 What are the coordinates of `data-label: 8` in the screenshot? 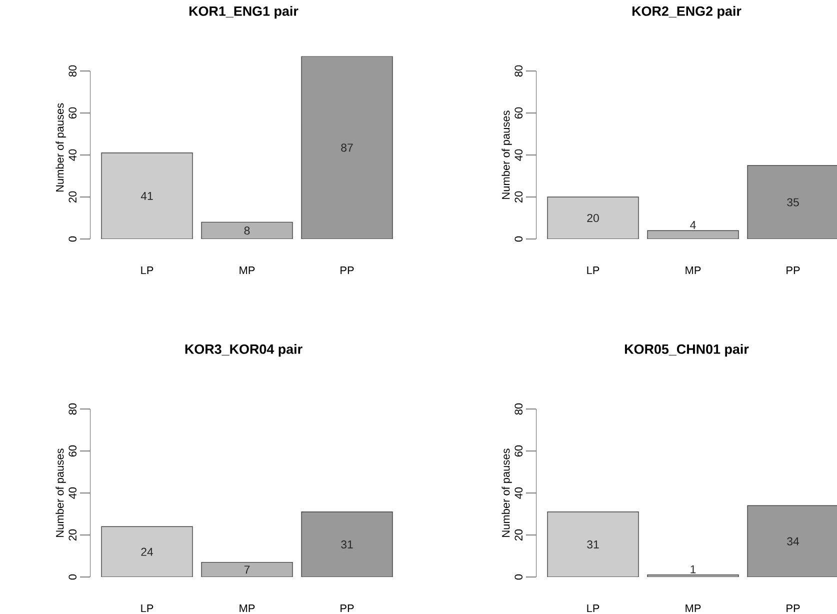 It's located at (247, 230).